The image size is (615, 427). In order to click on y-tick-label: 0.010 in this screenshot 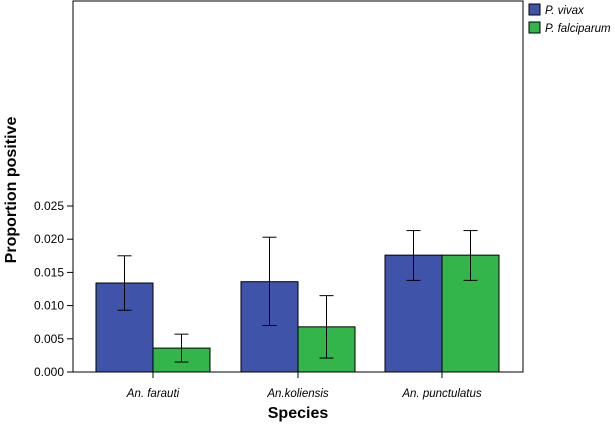, I will do `click(49, 306)`.